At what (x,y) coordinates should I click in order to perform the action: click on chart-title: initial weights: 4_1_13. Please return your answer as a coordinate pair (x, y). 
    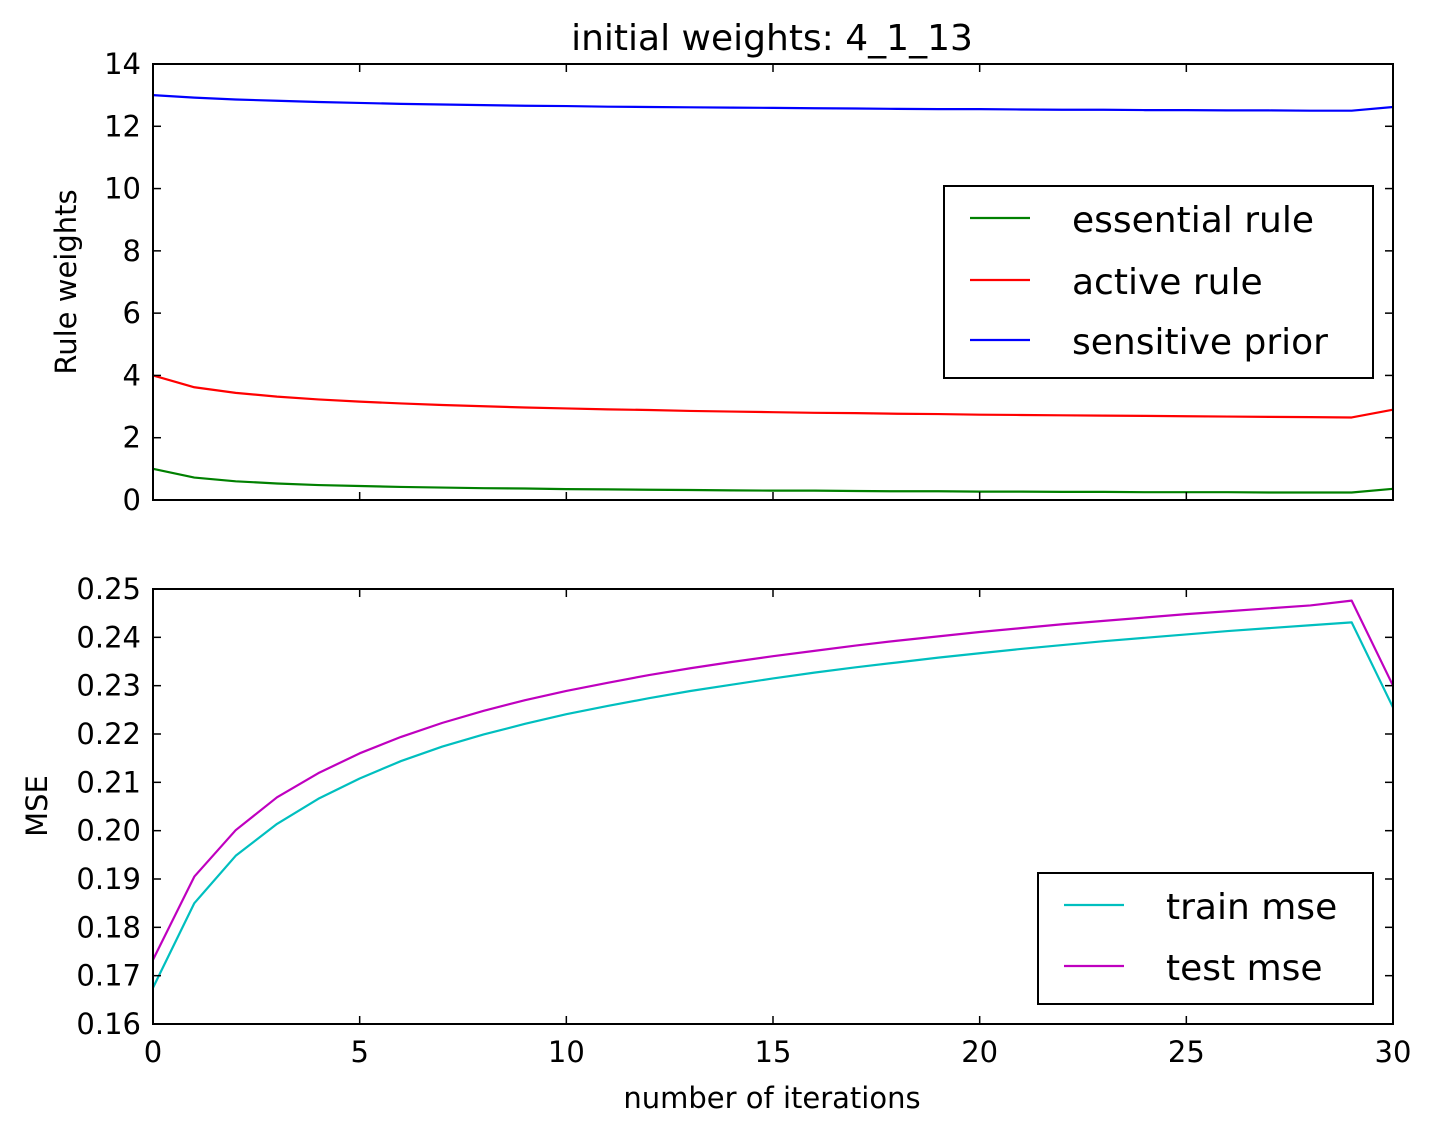
    Looking at the image, I should click on (772, 38).